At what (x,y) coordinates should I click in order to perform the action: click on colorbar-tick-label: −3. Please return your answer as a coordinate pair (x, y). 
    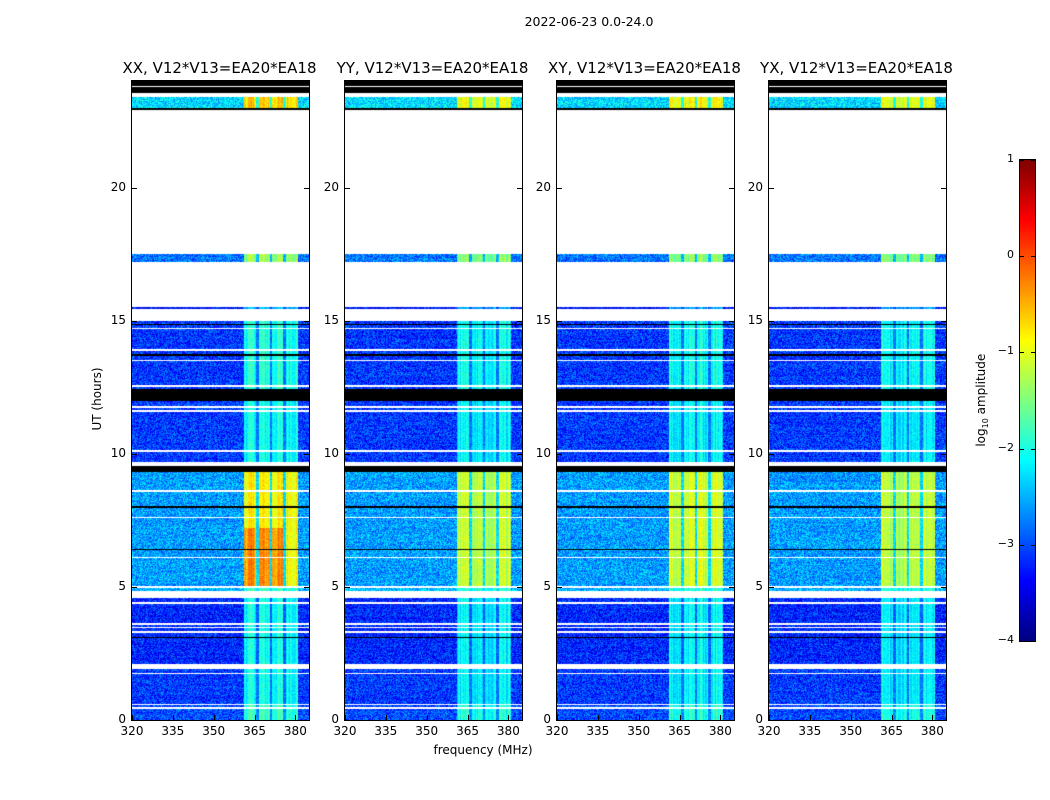
    Looking at the image, I should click on (1005, 543).